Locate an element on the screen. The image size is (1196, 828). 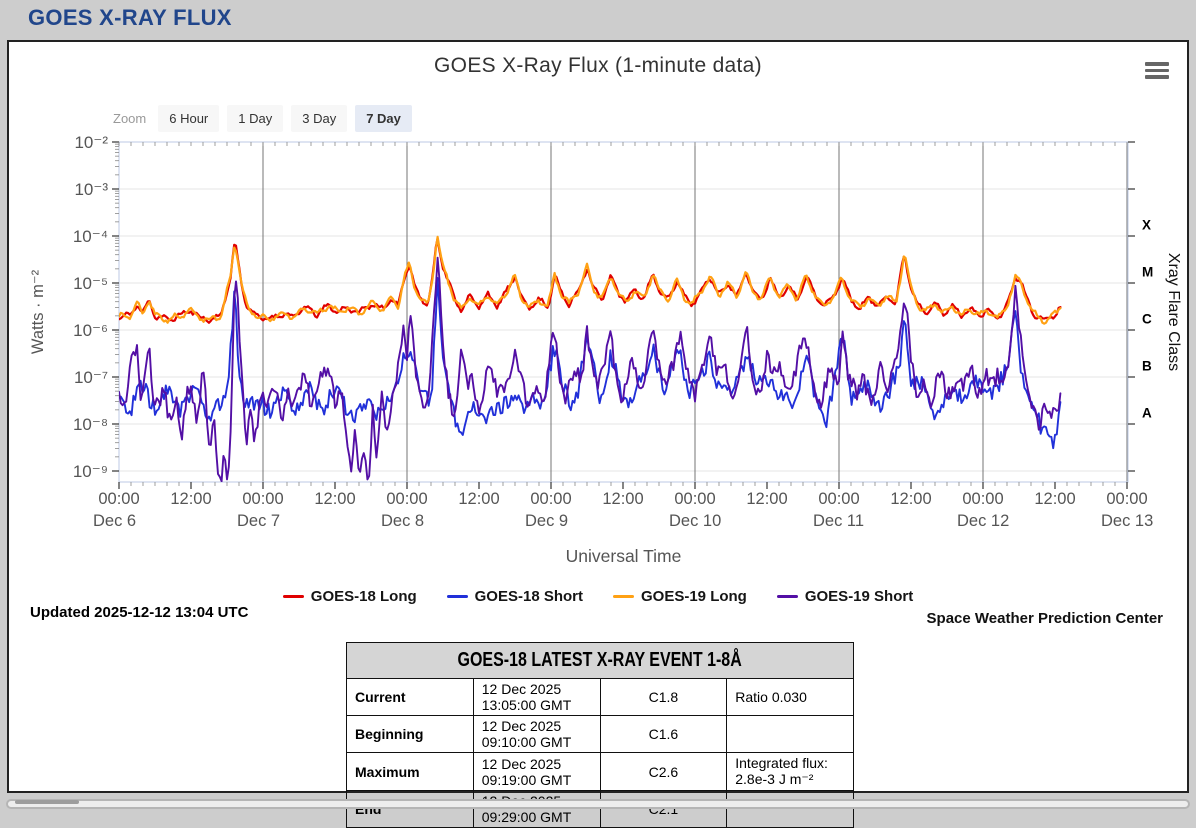
zoom-button-3-day: 3 Day is located at coordinates (319, 118).